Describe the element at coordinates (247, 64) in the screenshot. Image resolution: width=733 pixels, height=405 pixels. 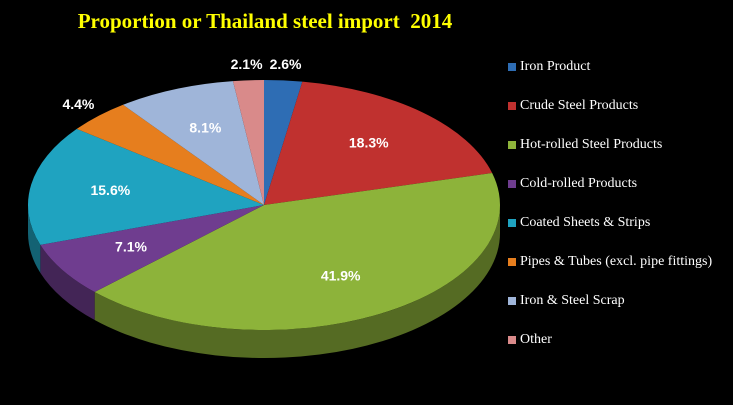
I see `value-label: 2.1%` at that location.